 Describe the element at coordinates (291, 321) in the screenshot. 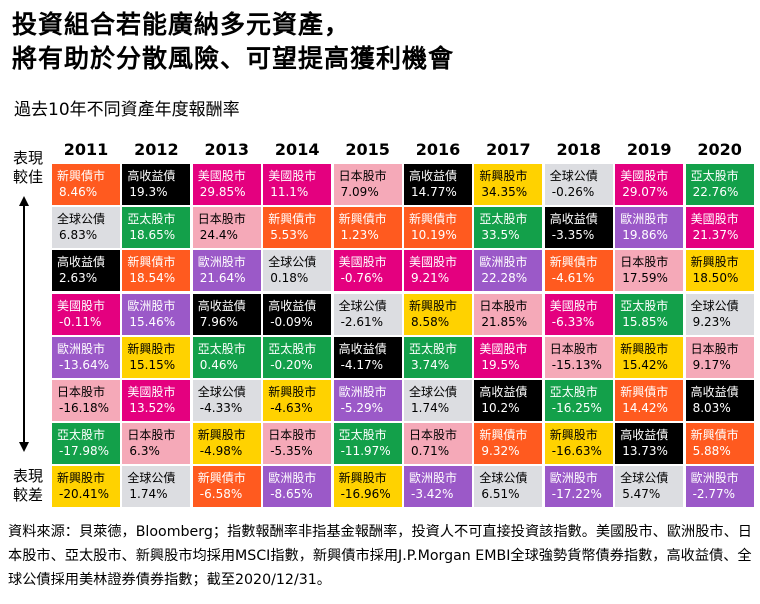

I see `return-value: -0.09%` at that location.